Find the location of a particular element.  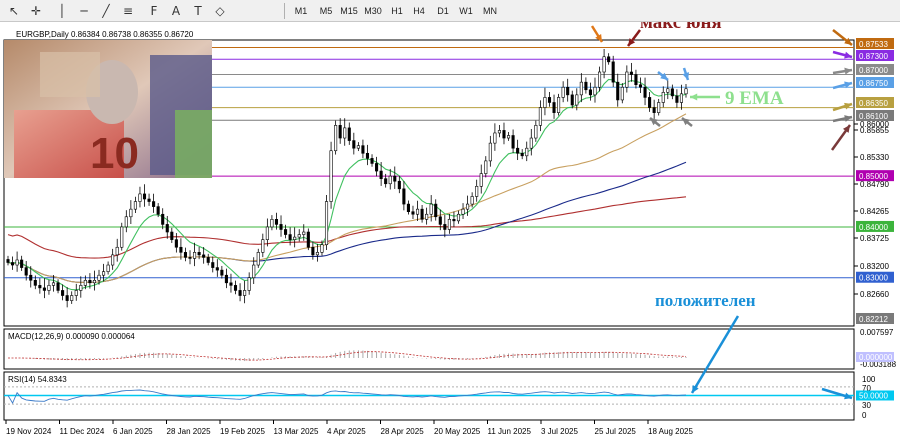

price-axis-label: 0.85000 is located at coordinates (873, 176).